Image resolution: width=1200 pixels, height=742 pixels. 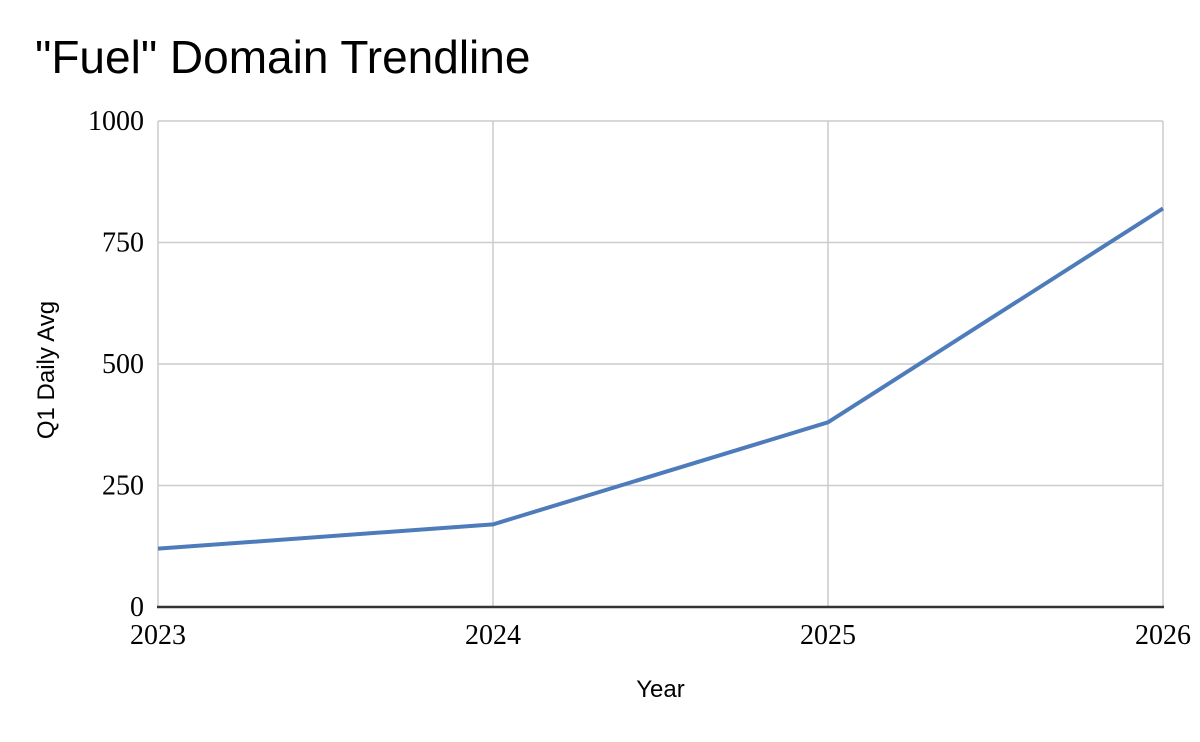 What do you see at coordinates (123, 364) in the screenshot?
I see `y-tick-label: 500` at bounding box center [123, 364].